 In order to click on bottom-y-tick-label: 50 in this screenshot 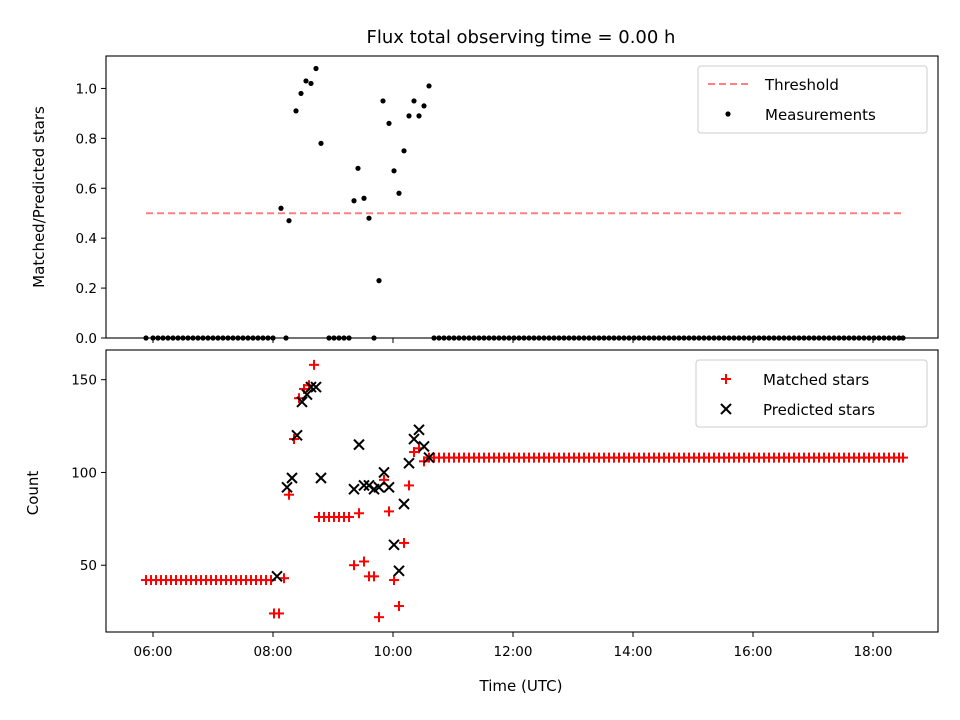, I will do `click(88, 566)`.